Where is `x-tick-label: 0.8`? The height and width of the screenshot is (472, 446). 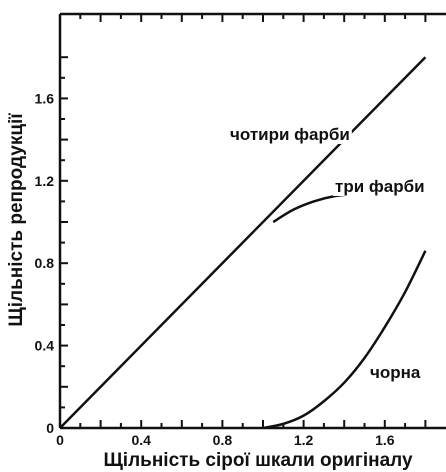 x-tick-label: 0.8 is located at coordinates (223, 440).